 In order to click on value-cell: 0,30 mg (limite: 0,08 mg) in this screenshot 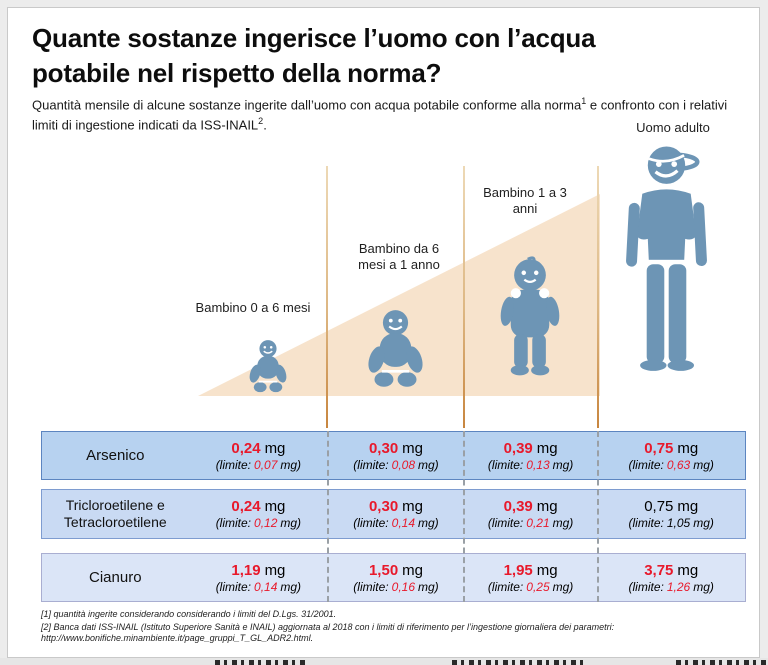, I will do `click(396, 455)`.